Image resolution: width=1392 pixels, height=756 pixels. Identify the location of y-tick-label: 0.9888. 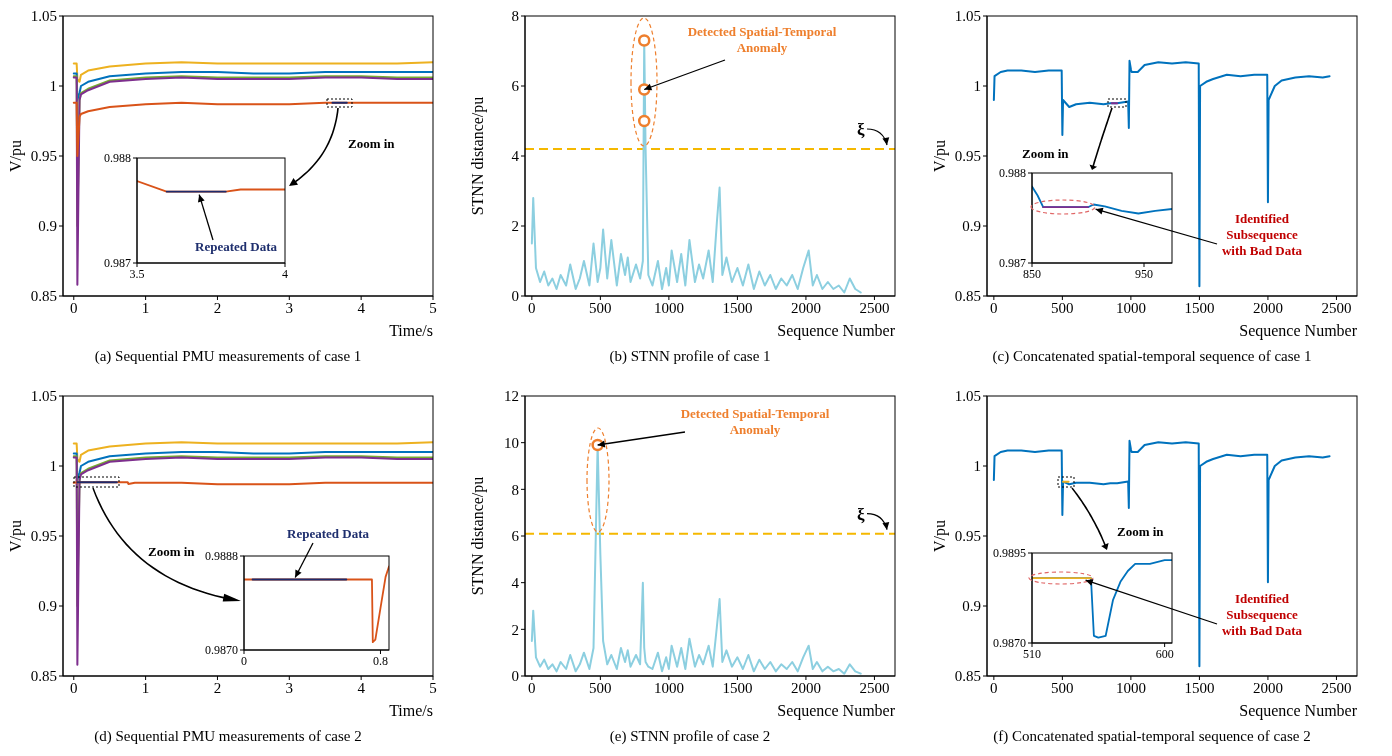
(221, 556).